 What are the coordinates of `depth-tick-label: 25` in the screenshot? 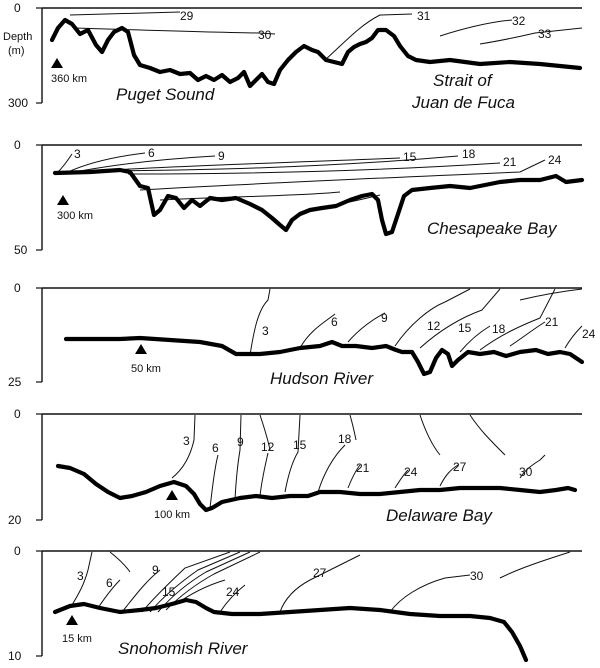 It's located at (15, 382).